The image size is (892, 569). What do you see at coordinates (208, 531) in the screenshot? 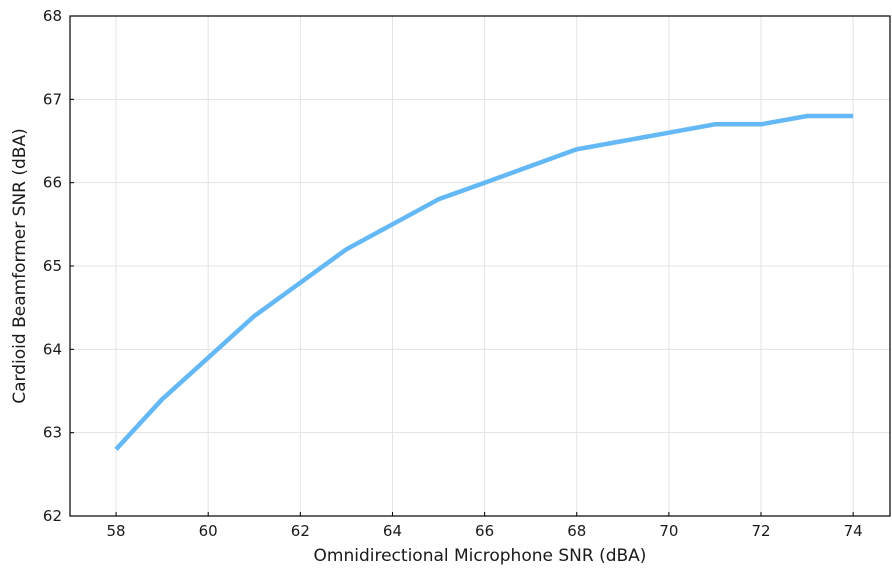
I see `x-tick-label: 60` at bounding box center [208, 531].